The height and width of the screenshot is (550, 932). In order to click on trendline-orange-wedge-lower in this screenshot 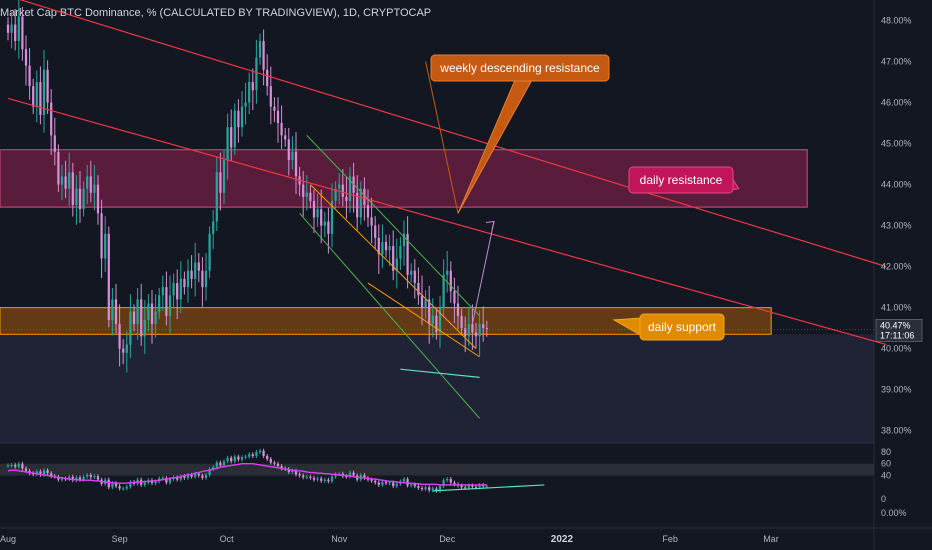, I will do `click(423, 320)`.